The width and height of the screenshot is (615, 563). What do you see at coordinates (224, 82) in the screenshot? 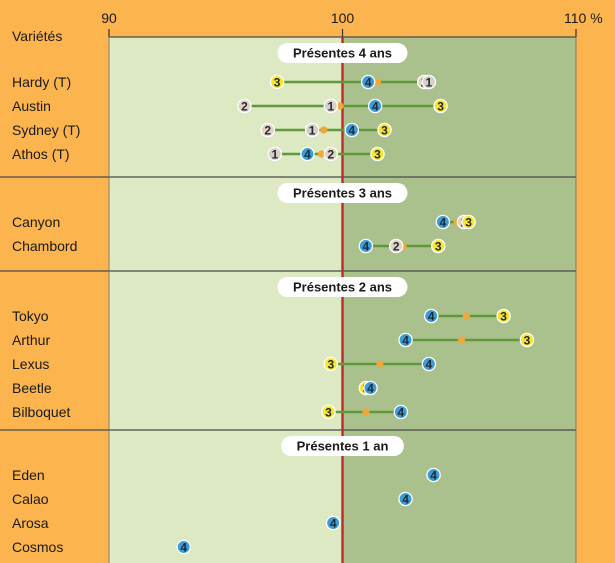
I see `variety-row: Hardy (T)3421` at bounding box center [224, 82].